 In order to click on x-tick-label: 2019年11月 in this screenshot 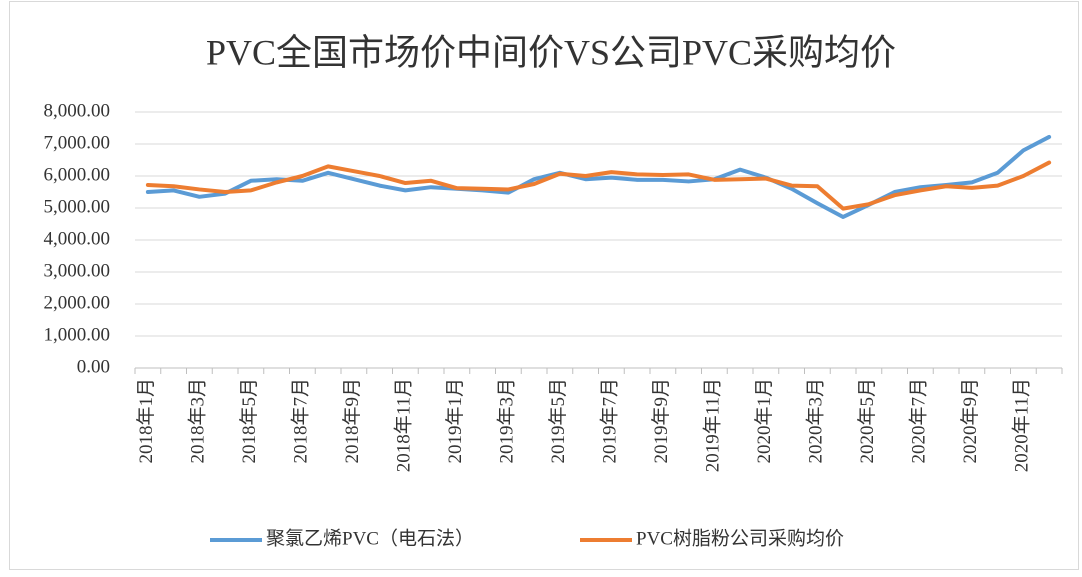, I will do `click(713, 425)`.